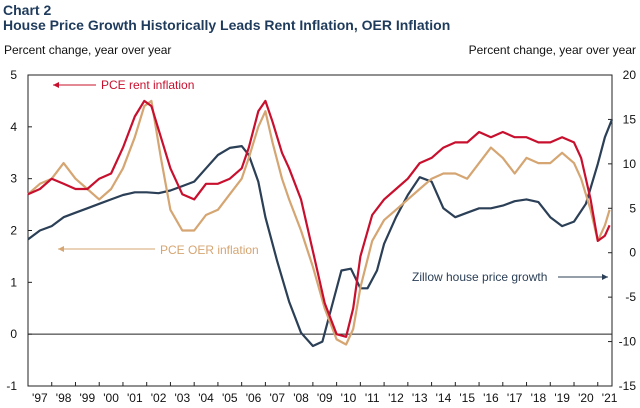 This screenshot has width=640, height=408. Describe the element at coordinates (230, 398) in the screenshot. I see `x-axis-tick-label: '05` at that location.